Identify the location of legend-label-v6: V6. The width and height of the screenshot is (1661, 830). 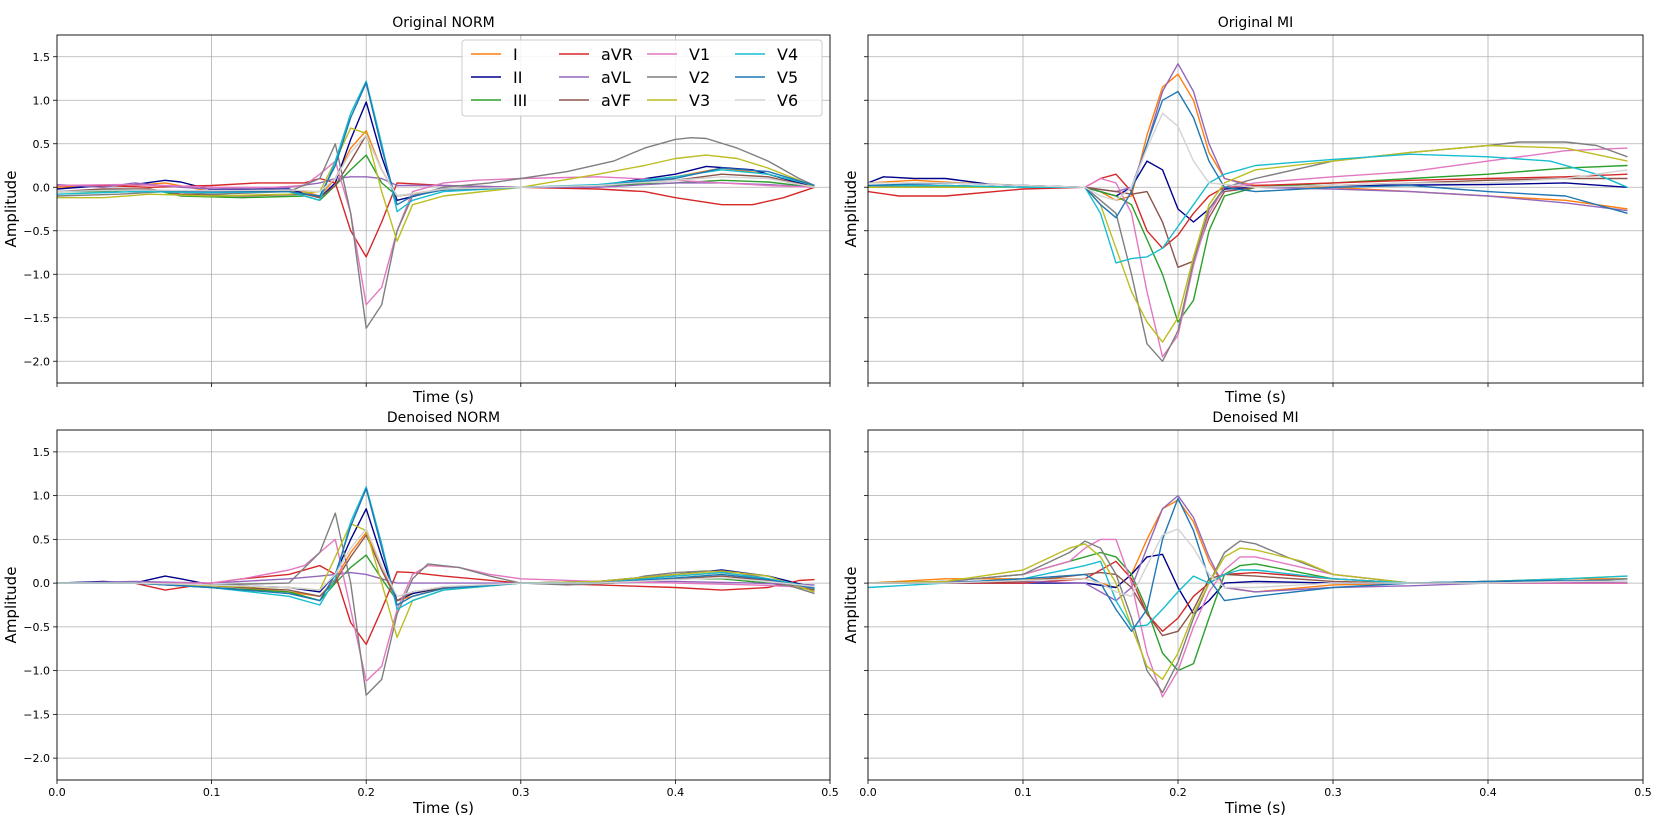
(787, 100).